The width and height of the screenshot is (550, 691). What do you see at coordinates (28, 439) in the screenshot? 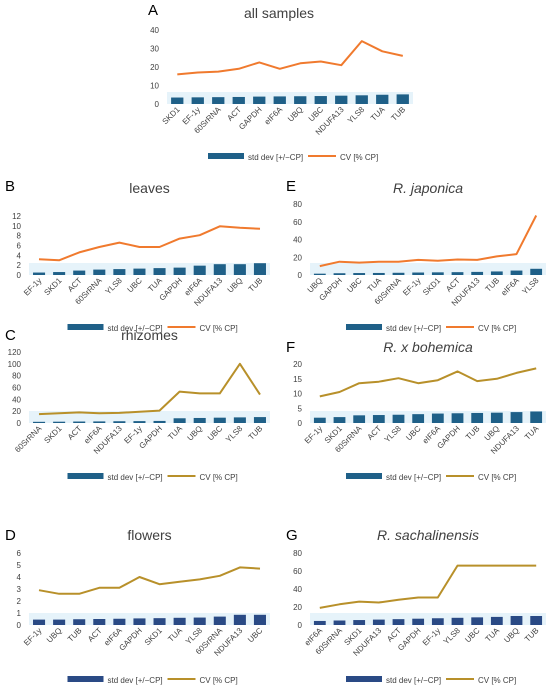
I see `x-tick-label: 60SrRNA` at bounding box center [28, 439].